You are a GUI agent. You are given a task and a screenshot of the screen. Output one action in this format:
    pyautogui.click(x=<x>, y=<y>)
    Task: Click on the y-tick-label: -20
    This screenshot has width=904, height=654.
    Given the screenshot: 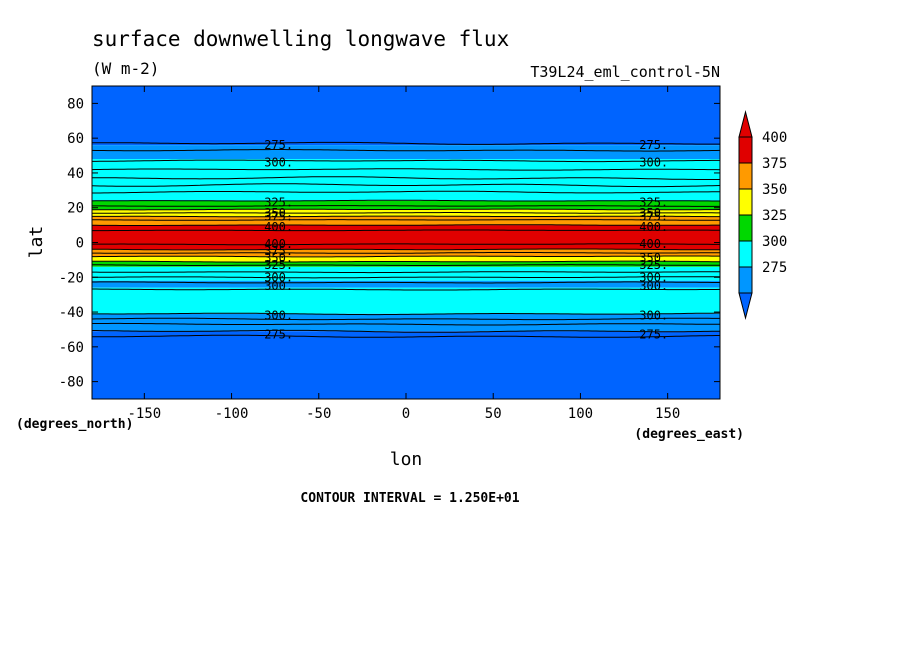 What is the action you would take?
    pyautogui.click(x=71, y=278)
    